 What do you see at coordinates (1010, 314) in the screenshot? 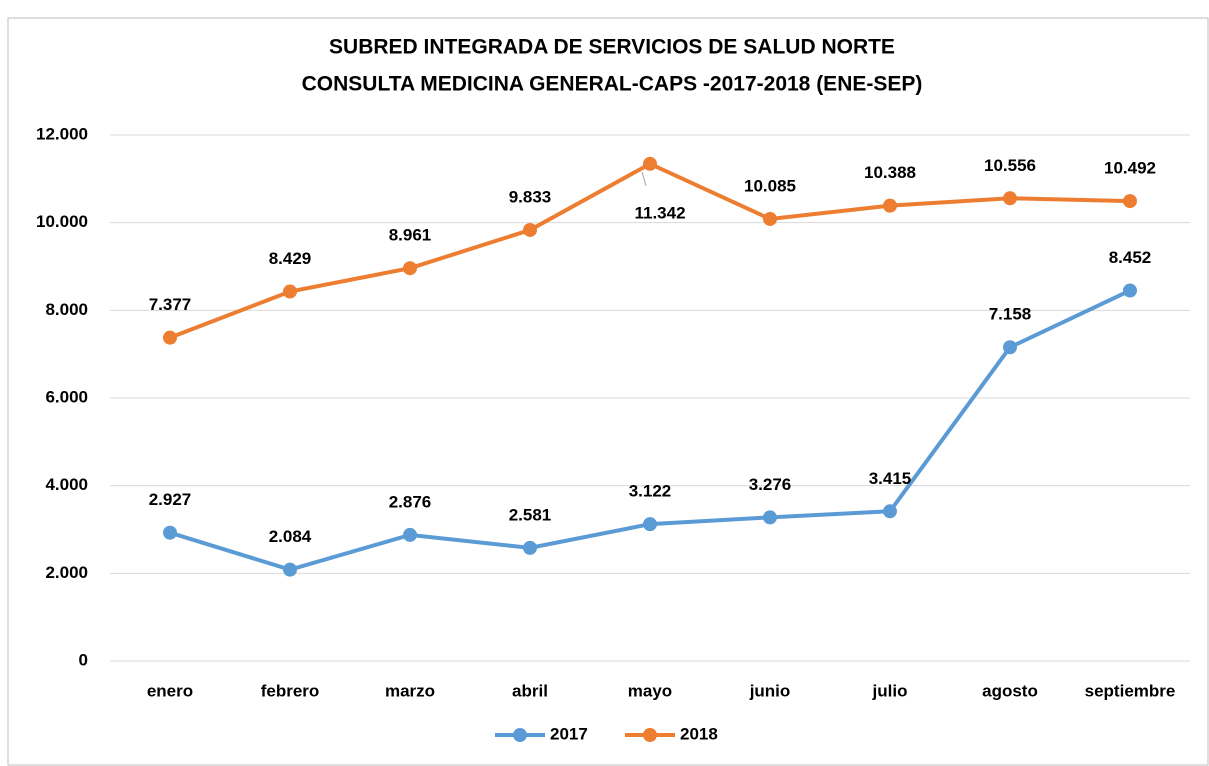
I see `data-label: 7.158` at bounding box center [1010, 314].